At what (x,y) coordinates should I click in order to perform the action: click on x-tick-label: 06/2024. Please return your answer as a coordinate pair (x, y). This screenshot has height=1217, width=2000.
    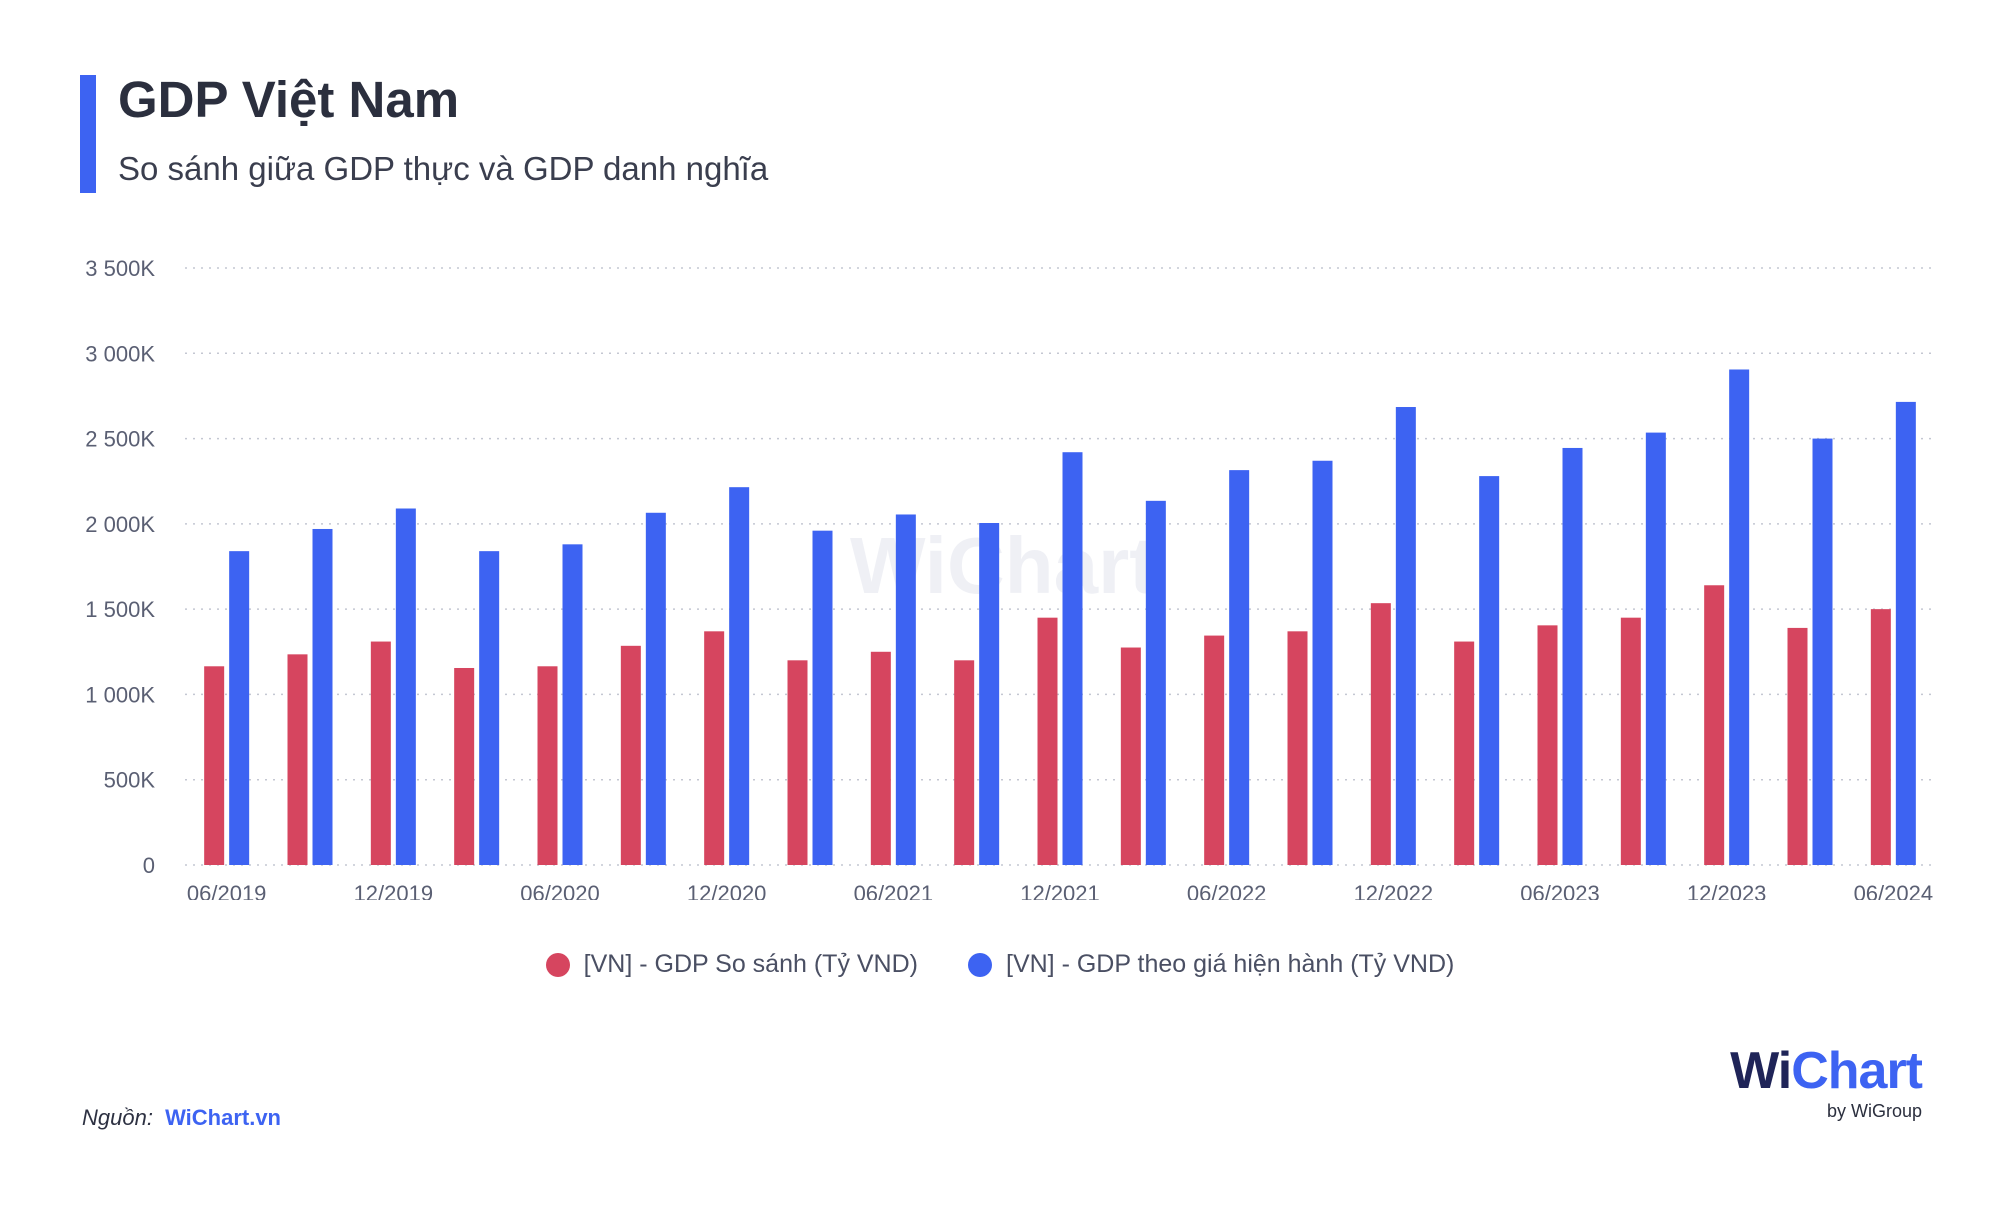
    Looking at the image, I should click on (1894, 890).